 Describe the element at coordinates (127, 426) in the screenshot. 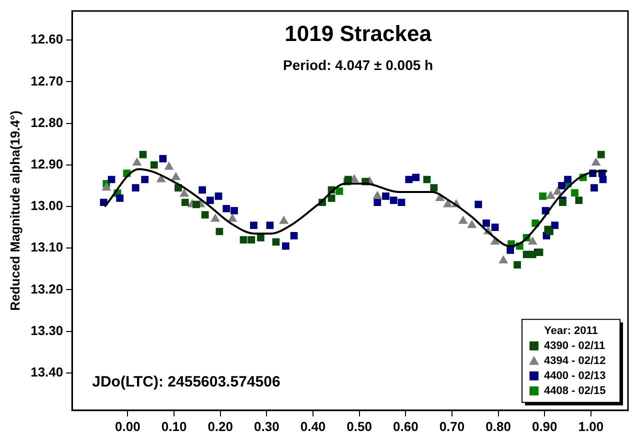

I see `x-tick-label: 0.00` at that location.